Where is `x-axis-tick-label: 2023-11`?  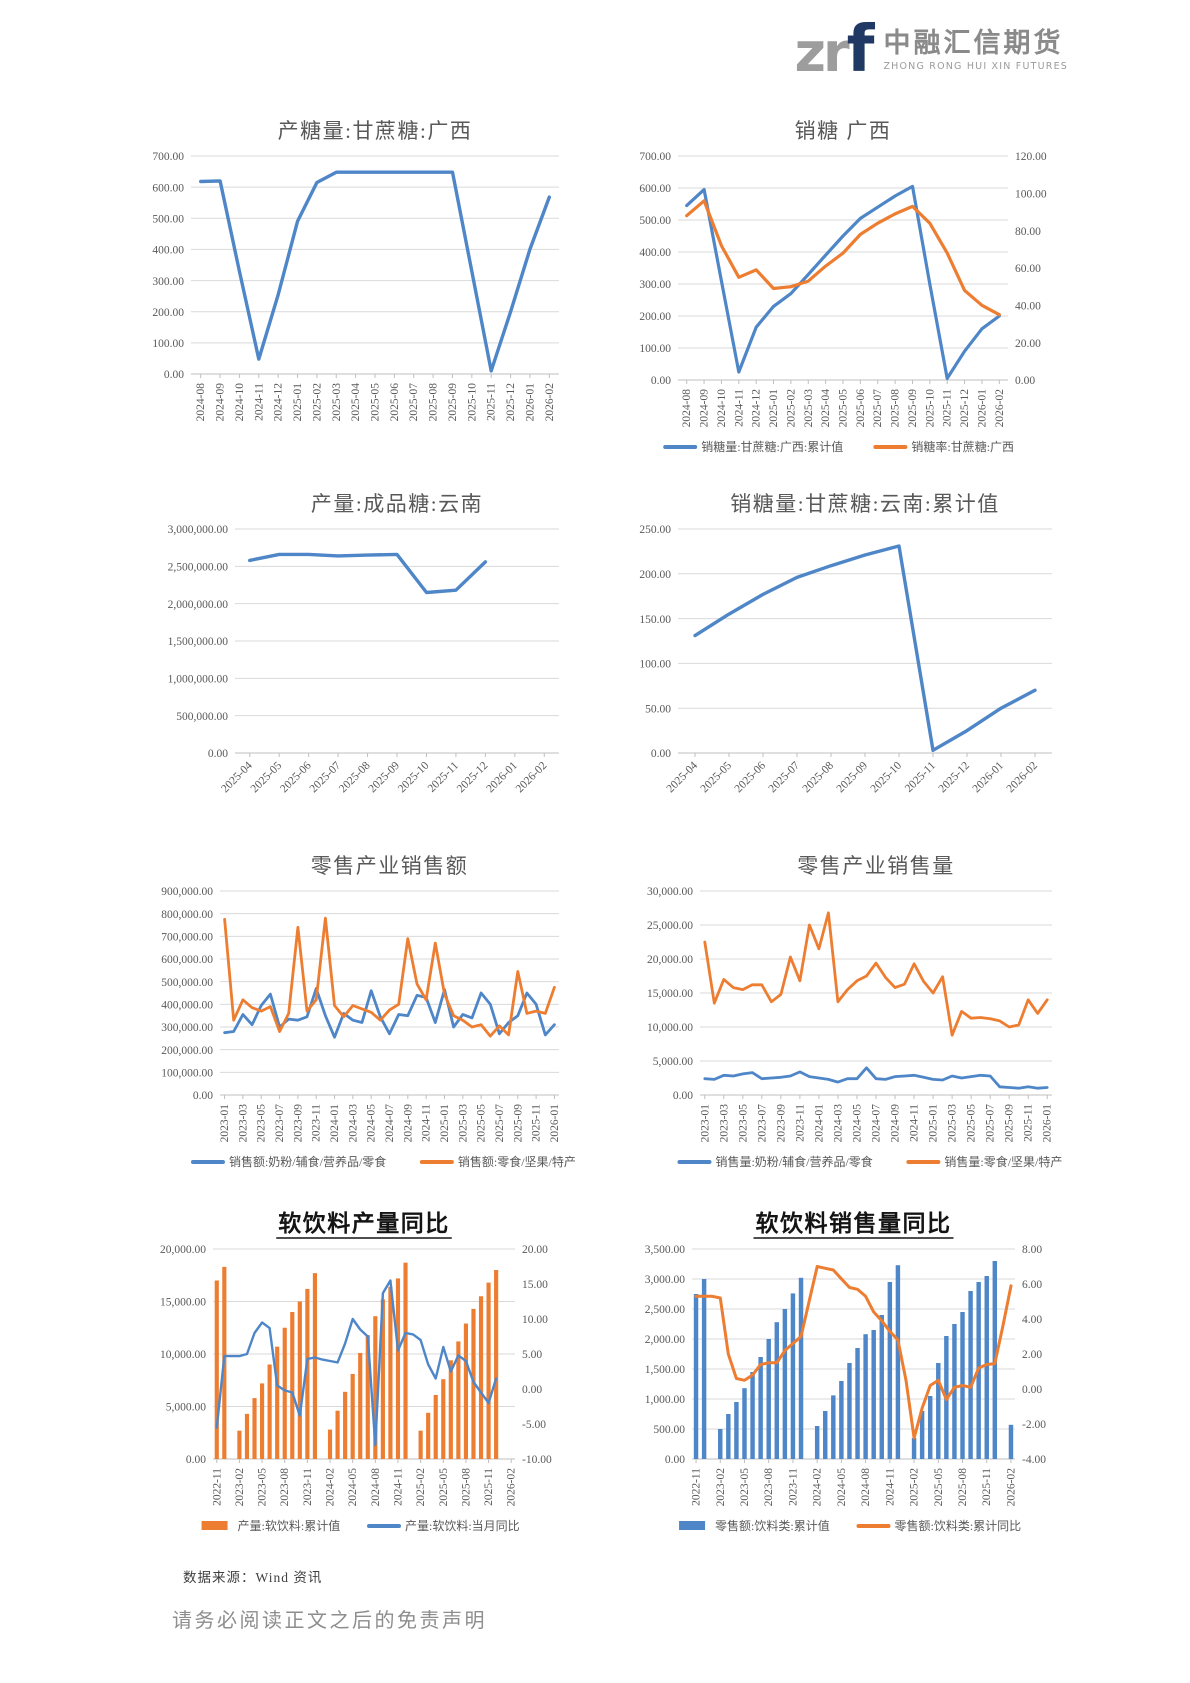
x-axis-tick-label: 2023-11 is located at coordinates (793, 1487).